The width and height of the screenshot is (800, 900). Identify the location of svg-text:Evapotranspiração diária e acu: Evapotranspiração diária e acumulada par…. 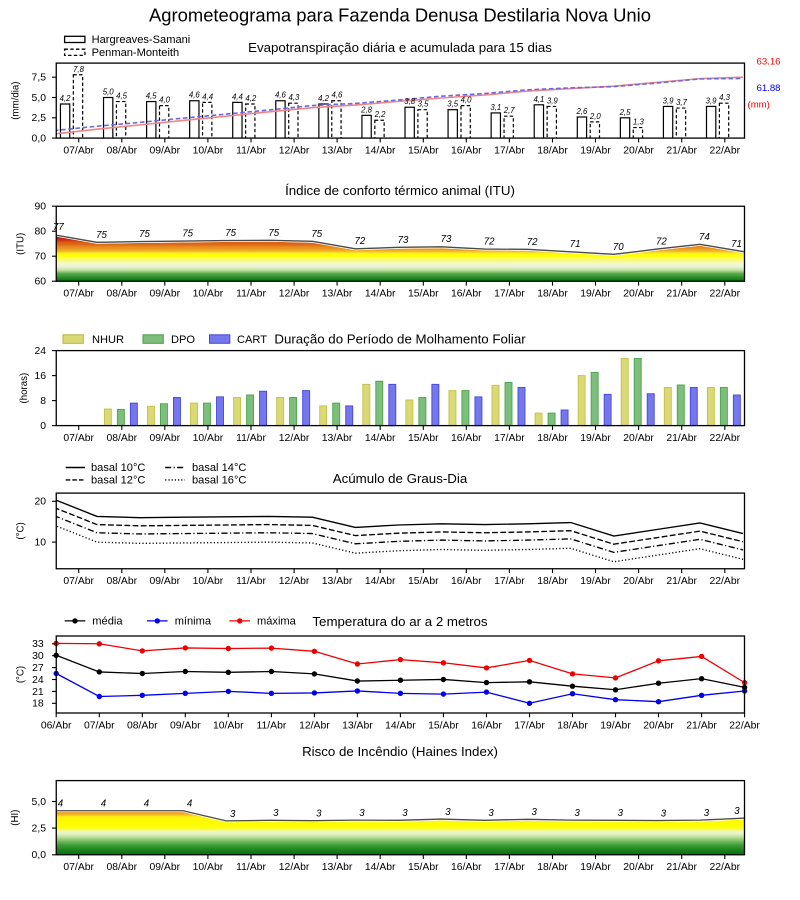
(400, 47).